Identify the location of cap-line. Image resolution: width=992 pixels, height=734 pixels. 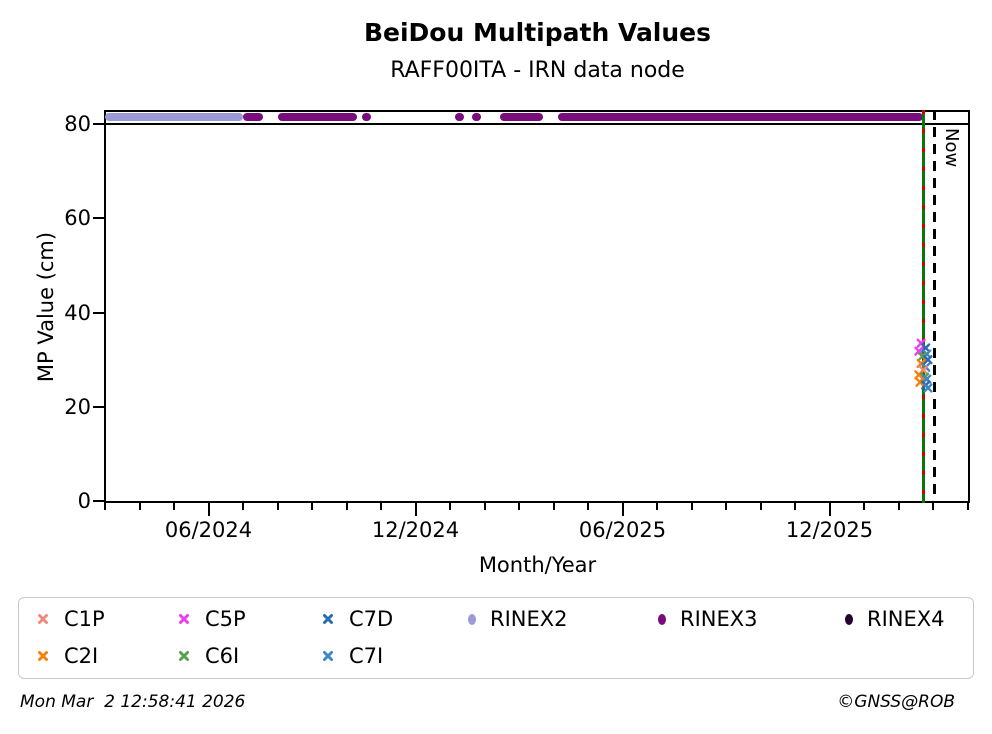
(537, 124).